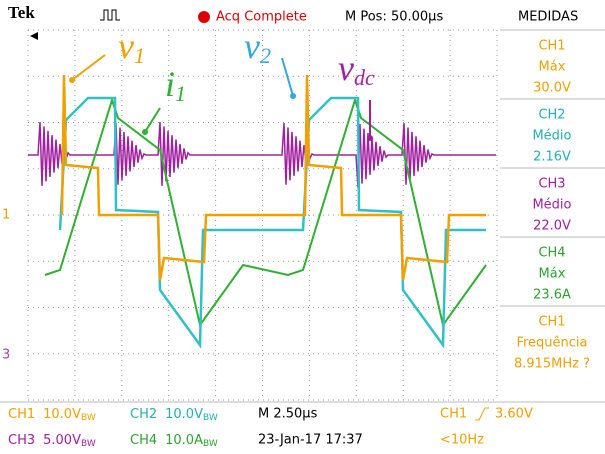 The image size is (605, 454). I want to click on annotation: v1, so click(131, 47).